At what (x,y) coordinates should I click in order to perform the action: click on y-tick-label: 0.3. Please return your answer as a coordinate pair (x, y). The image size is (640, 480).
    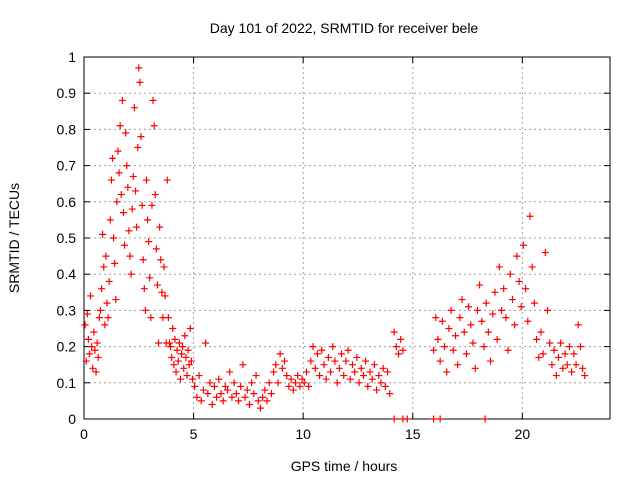
    Looking at the image, I should click on (67, 310).